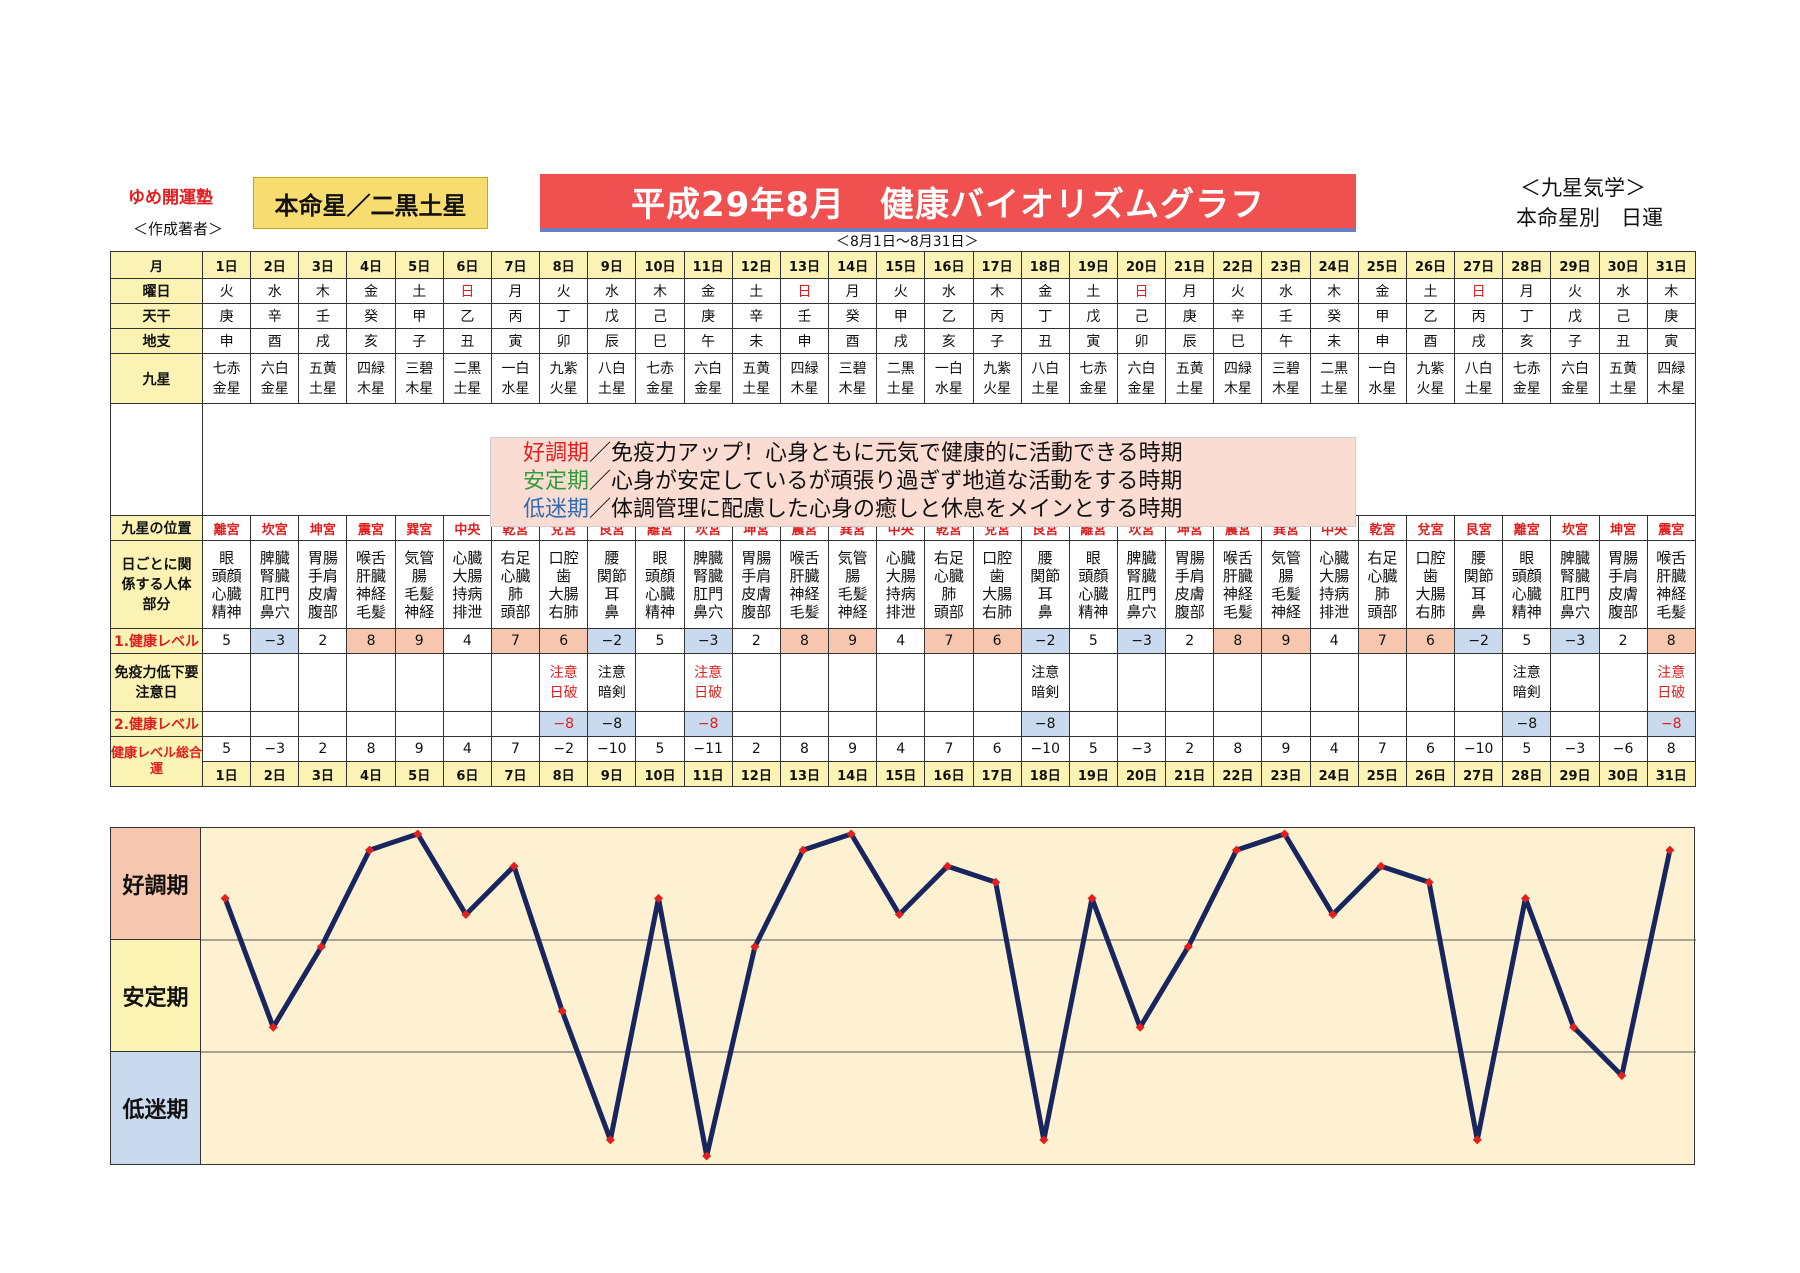 This screenshot has height=1273, width=1800. What do you see at coordinates (1045, 641) in the screenshot?
I see `level1-cell: −2` at bounding box center [1045, 641].